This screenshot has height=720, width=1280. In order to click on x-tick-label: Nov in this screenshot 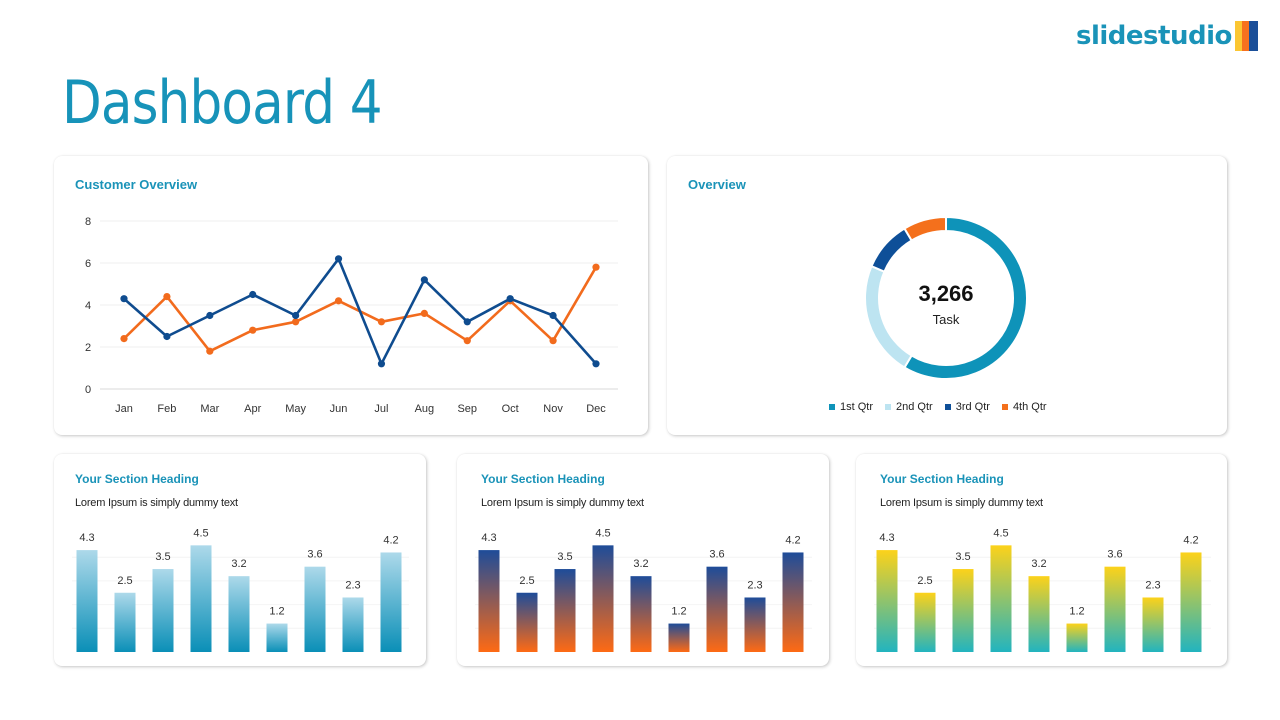, I will do `click(553, 409)`.